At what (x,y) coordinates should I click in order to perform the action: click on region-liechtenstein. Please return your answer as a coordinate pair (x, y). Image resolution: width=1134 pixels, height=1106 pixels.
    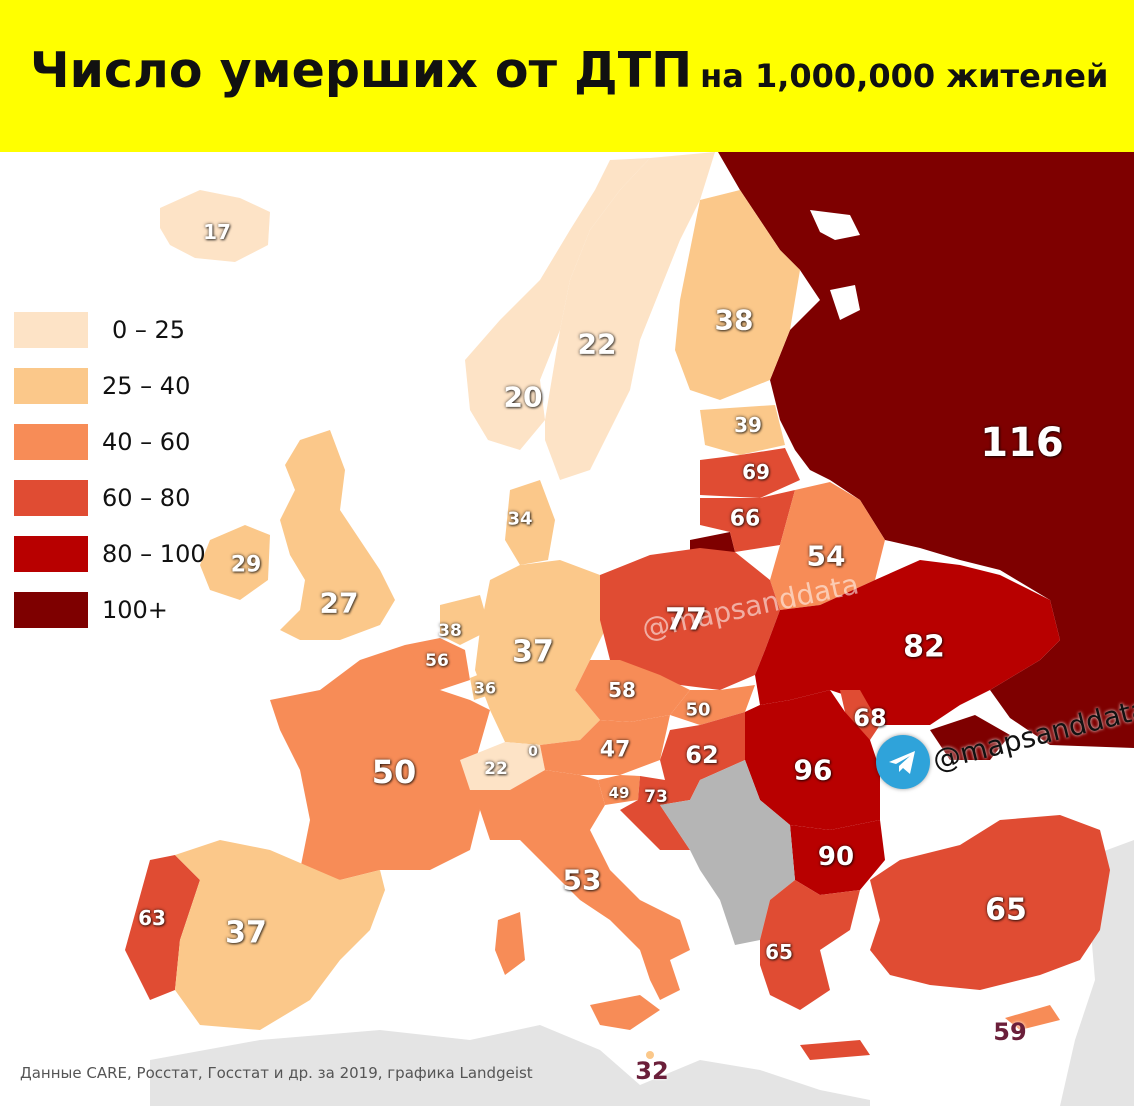
    Looking at the image, I should click on (533, 753).